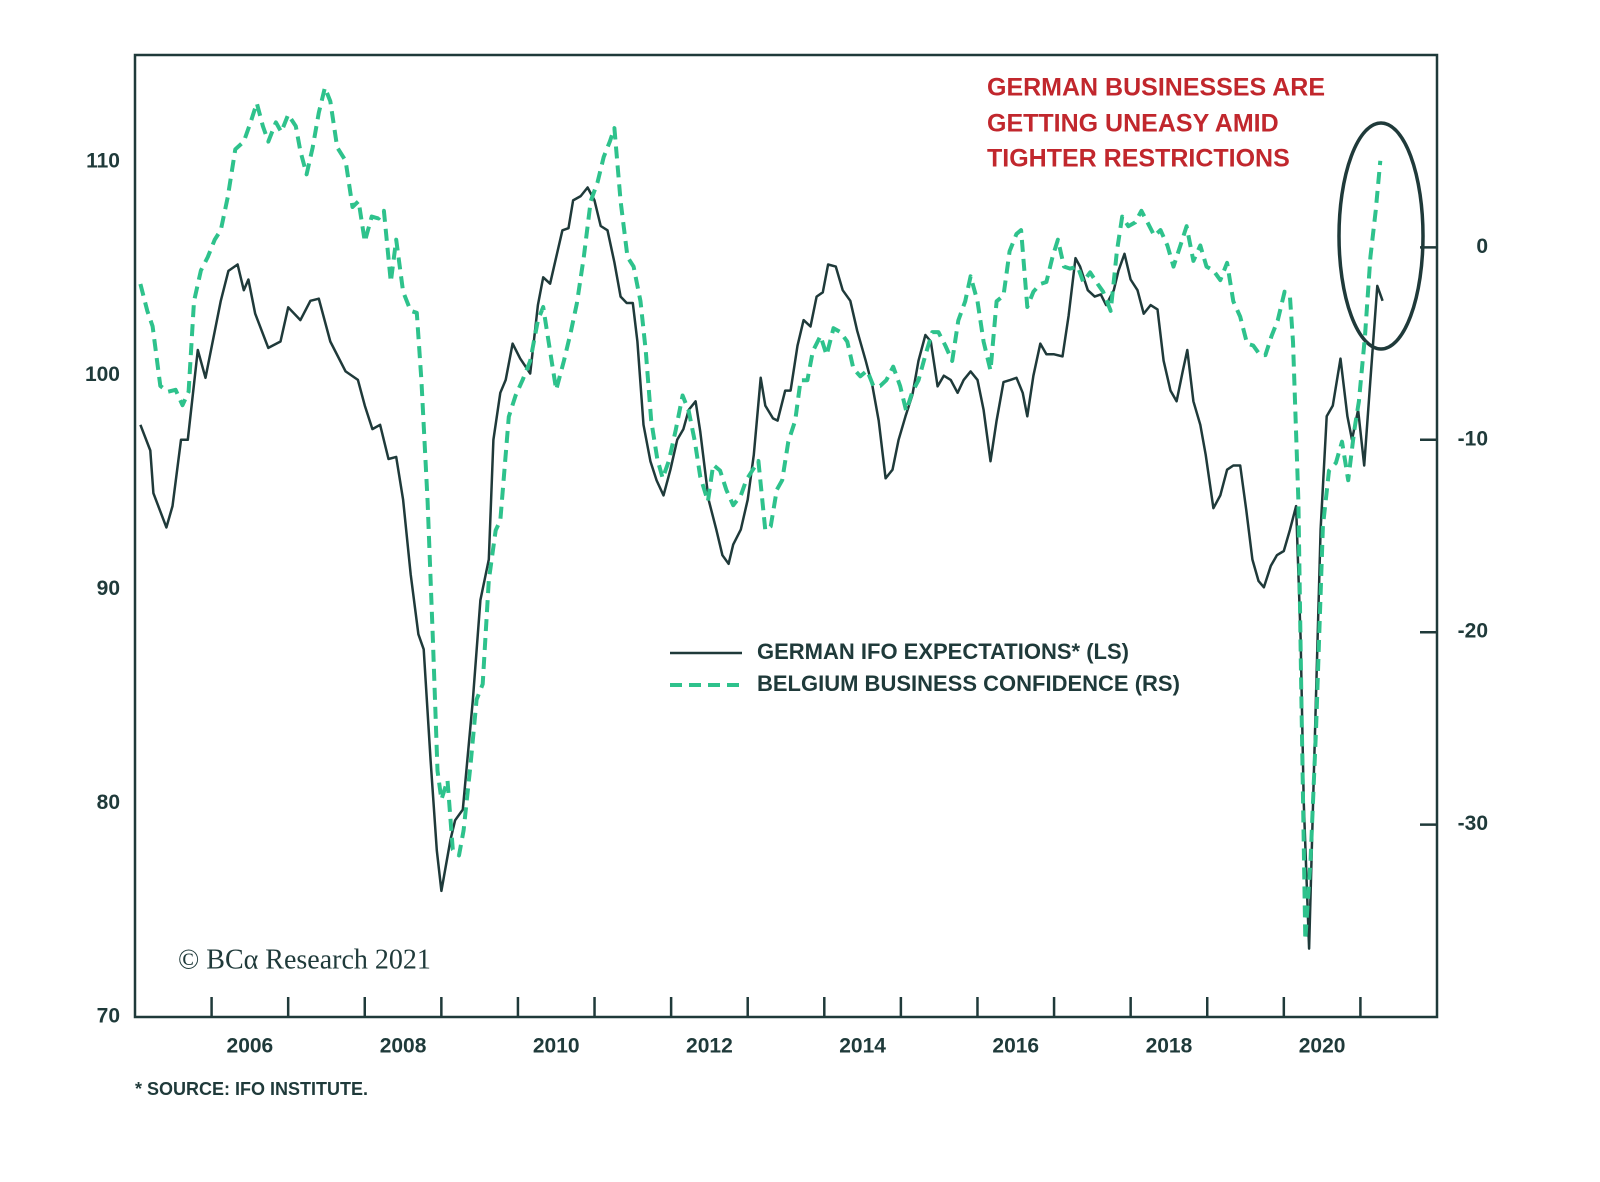  What do you see at coordinates (250, 1046) in the screenshot?
I see `x-tick-label: 2006` at bounding box center [250, 1046].